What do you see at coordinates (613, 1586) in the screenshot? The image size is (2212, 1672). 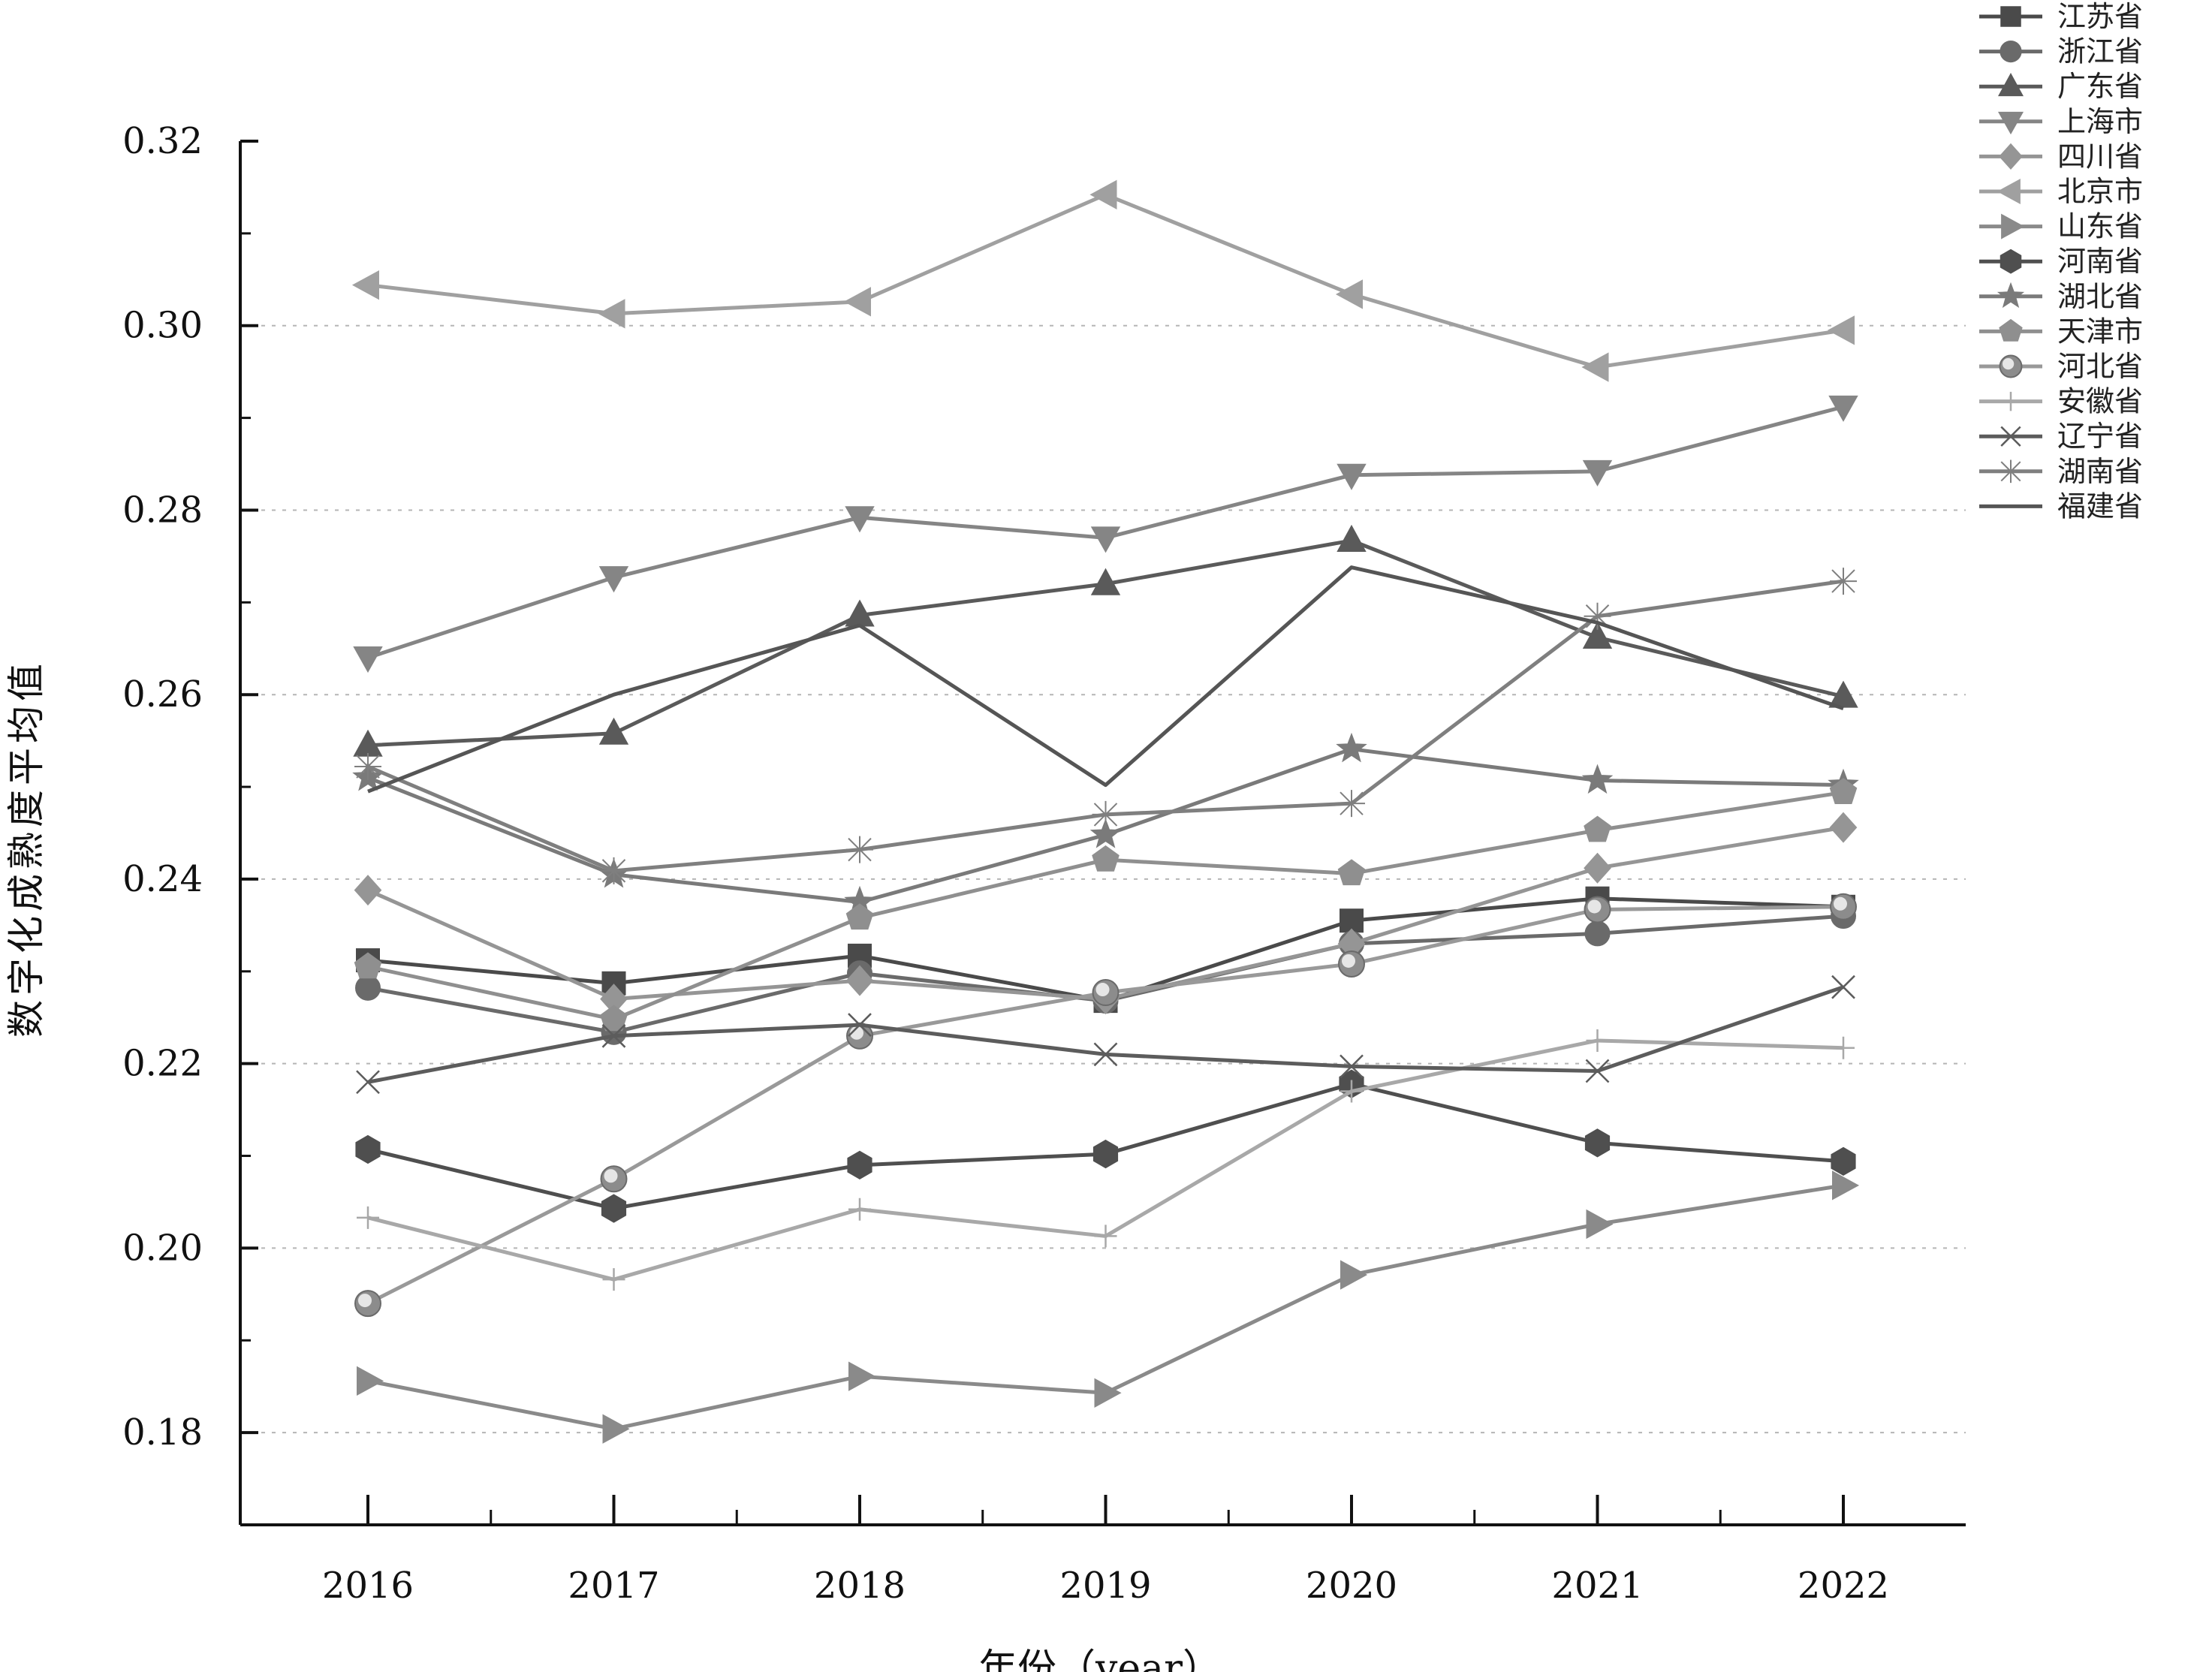 I see `x-tick-label: 2017` at bounding box center [613, 1586].